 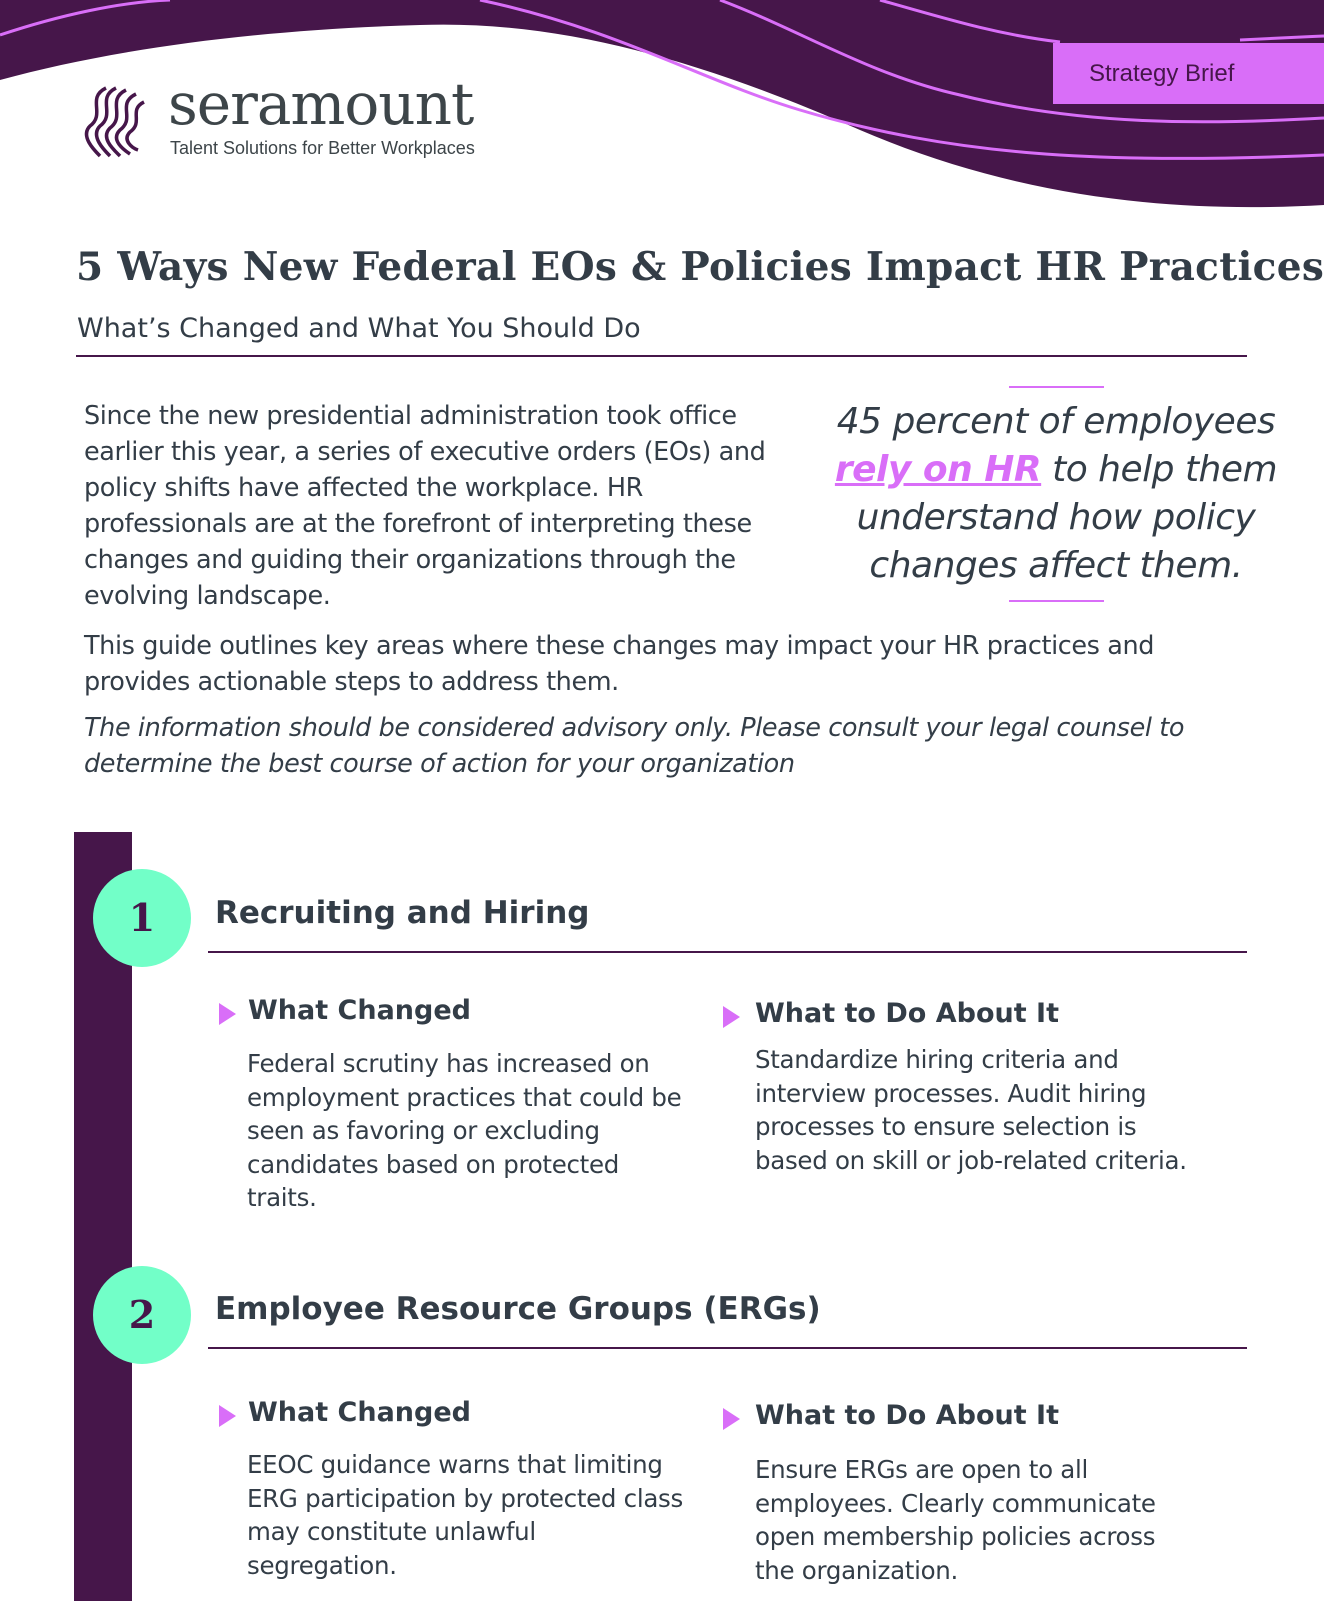 I want to click on what-changed-label-1: What Changed, so click(x=359, y=1010).